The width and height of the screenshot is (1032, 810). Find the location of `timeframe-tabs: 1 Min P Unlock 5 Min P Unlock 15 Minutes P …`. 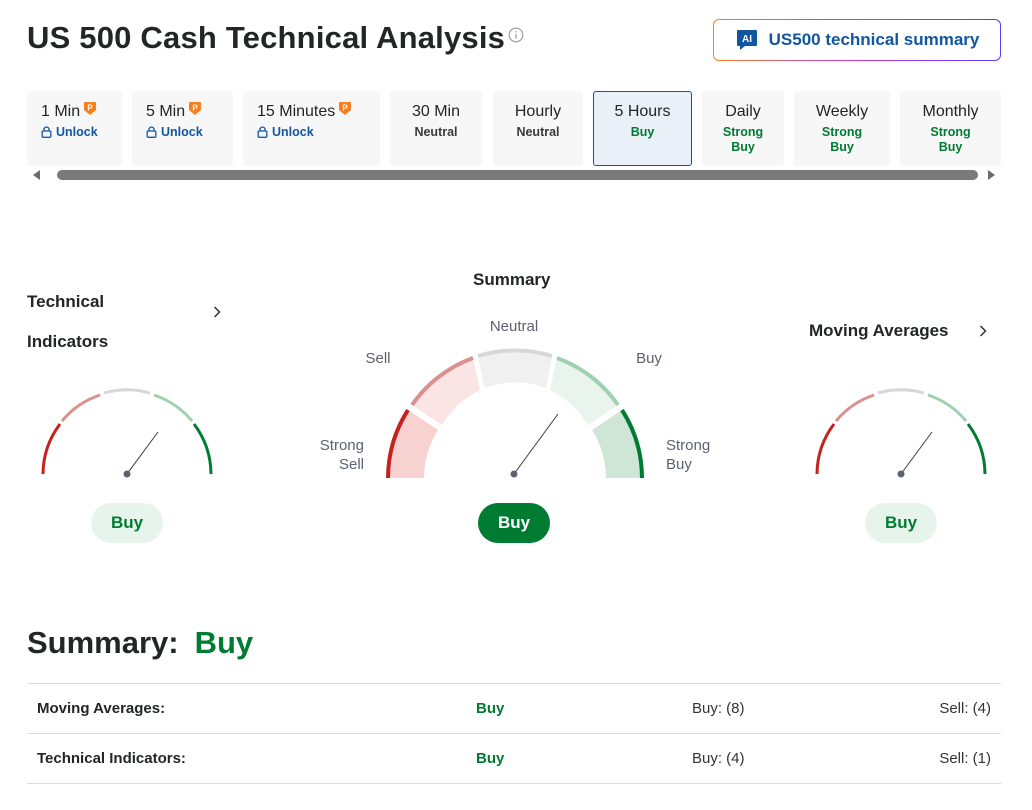

timeframe-tabs: 1 Min P Unlock 5 Min P Unlock 15 Minutes P … is located at coordinates (514, 128).